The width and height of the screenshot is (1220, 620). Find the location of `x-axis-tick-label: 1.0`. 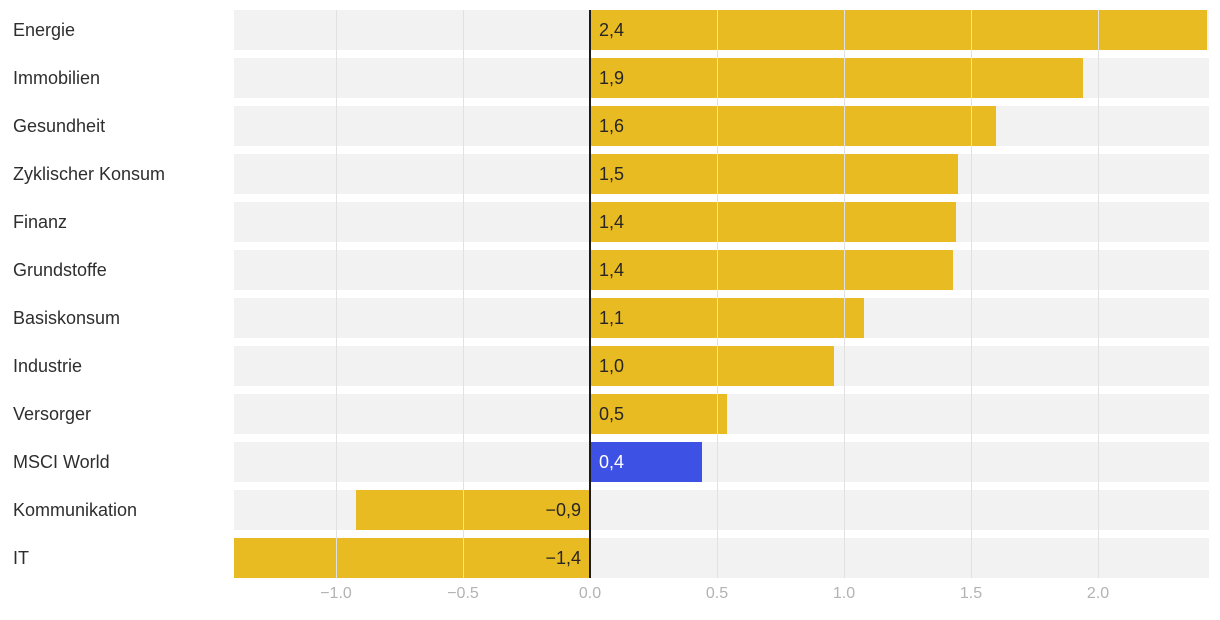

x-axis-tick-label: 1.0 is located at coordinates (844, 593).